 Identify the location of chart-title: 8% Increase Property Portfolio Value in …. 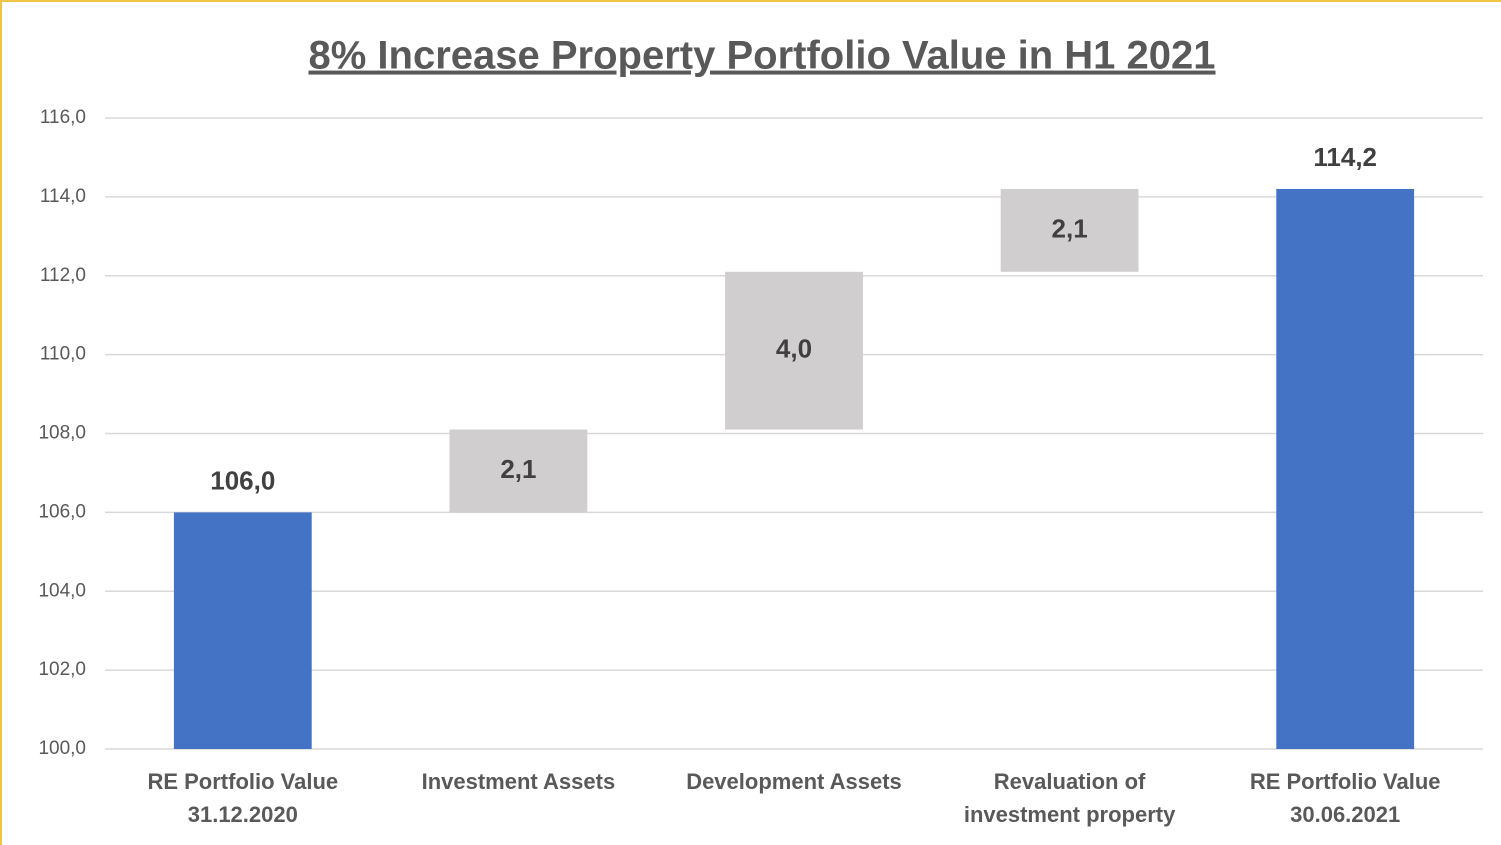
(761, 56).